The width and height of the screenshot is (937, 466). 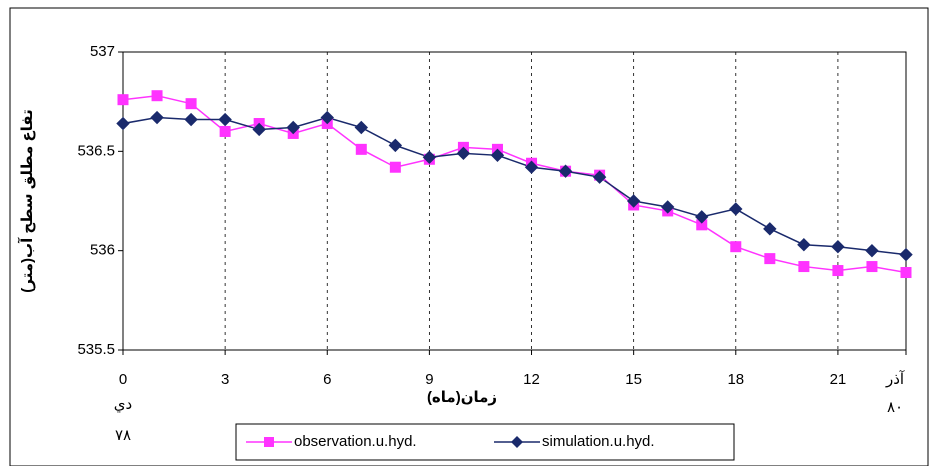 What do you see at coordinates (429, 379) in the screenshot?
I see `x-tick-label: 9` at bounding box center [429, 379].